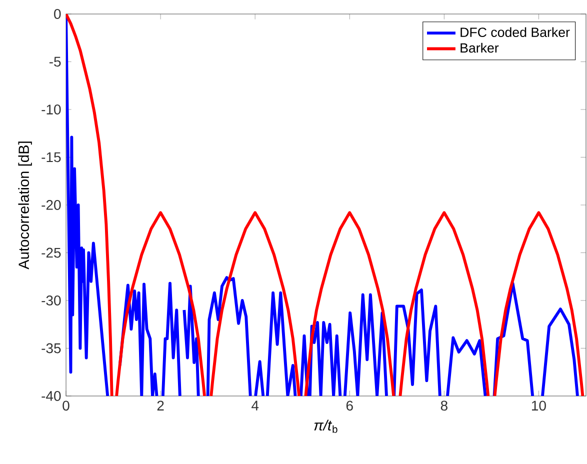  Describe the element at coordinates (349, 405) in the screenshot. I see `x-tick-label: 6` at that location.